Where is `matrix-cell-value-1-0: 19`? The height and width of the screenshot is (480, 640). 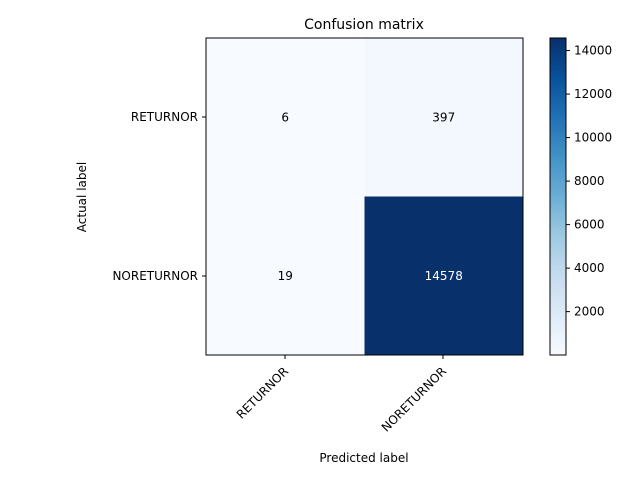
matrix-cell-value-1-0: 19 is located at coordinates (285, 276).